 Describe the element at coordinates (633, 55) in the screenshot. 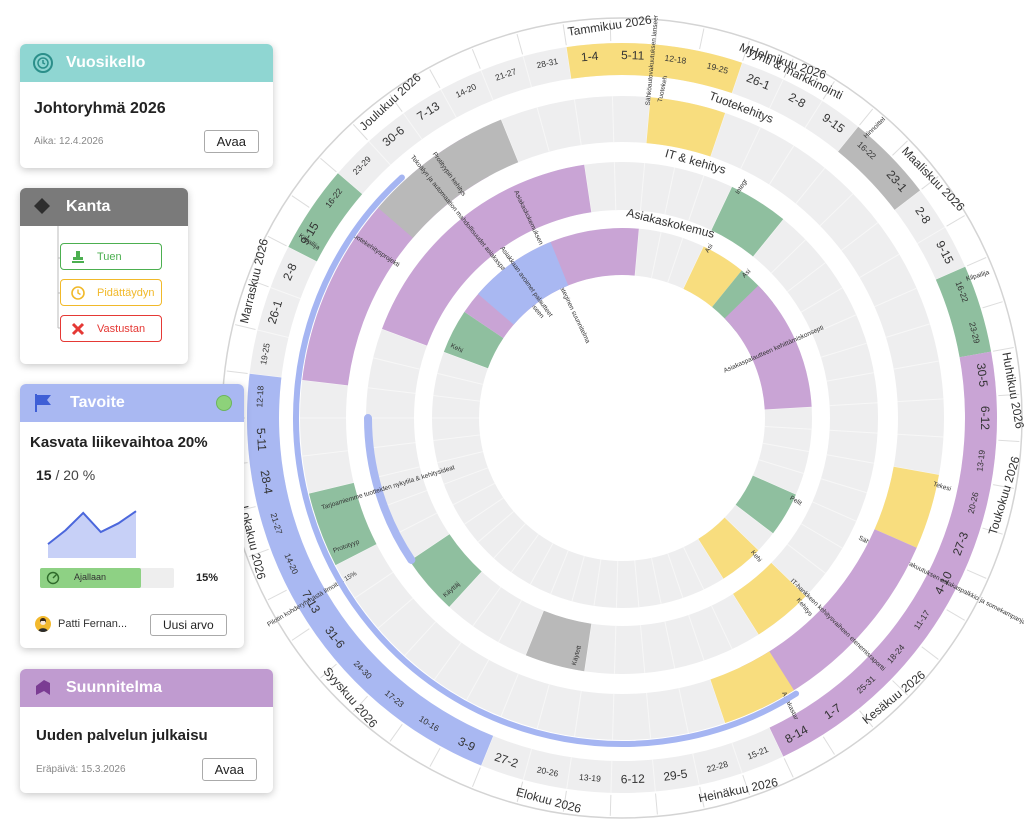

I see `week-label: 5-11` at that location.